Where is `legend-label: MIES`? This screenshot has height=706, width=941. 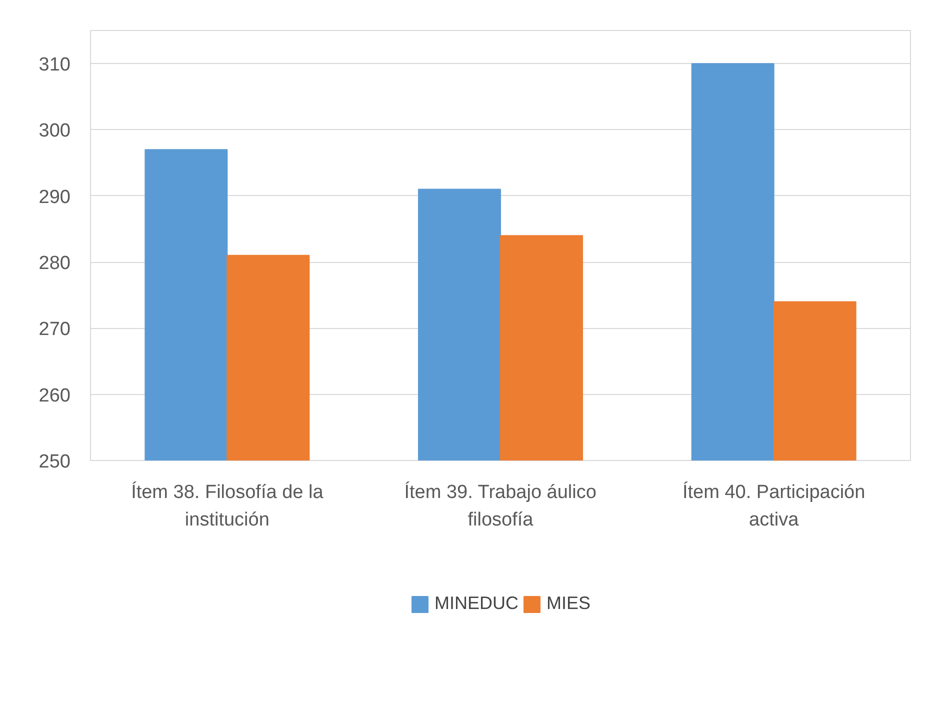 legend-label: MIES is located at coordinates (568, 603).